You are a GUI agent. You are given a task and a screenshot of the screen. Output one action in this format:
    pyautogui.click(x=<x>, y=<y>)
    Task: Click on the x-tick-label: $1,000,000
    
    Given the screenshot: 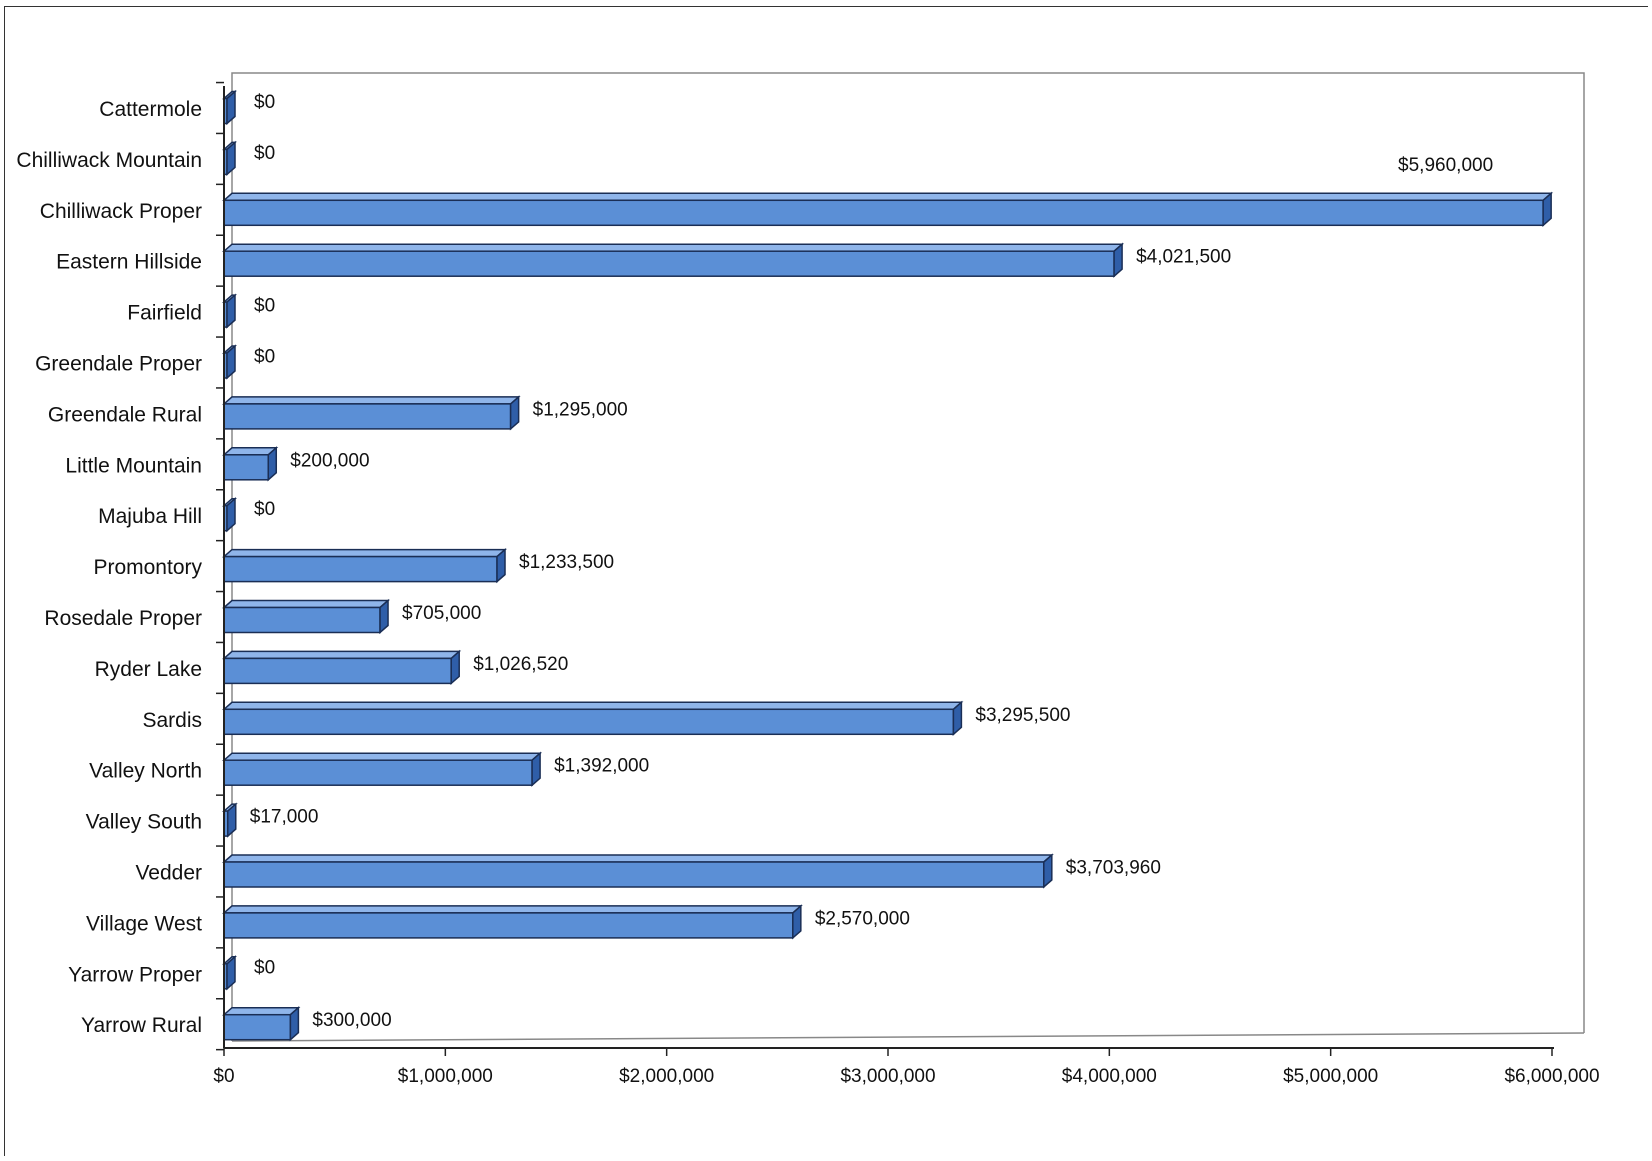 What is the action you would take?
    pyautogui.click(x=445, y=1076)
    